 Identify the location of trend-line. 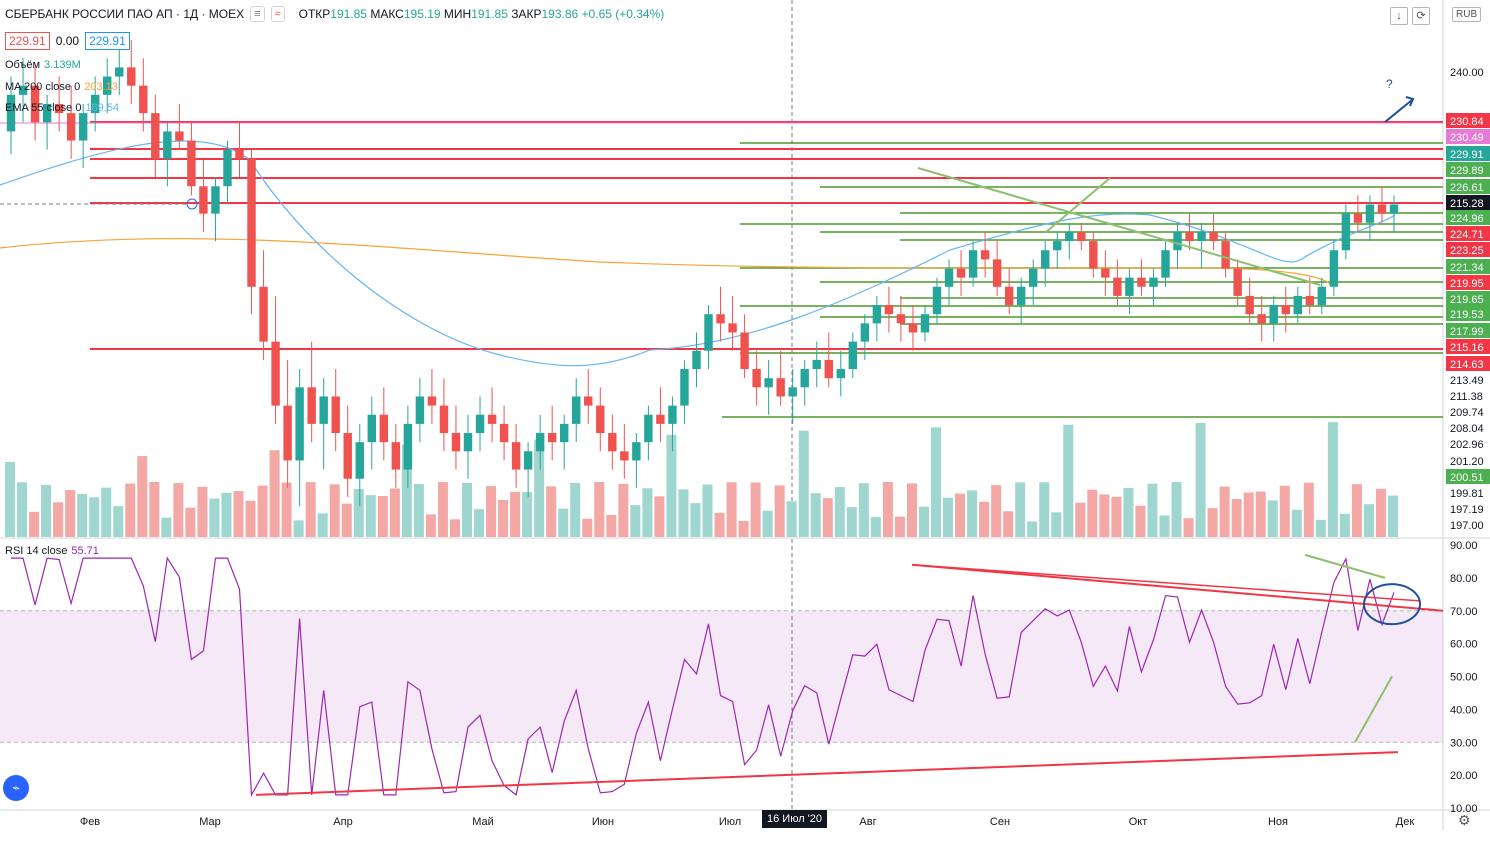
(1119, 226).